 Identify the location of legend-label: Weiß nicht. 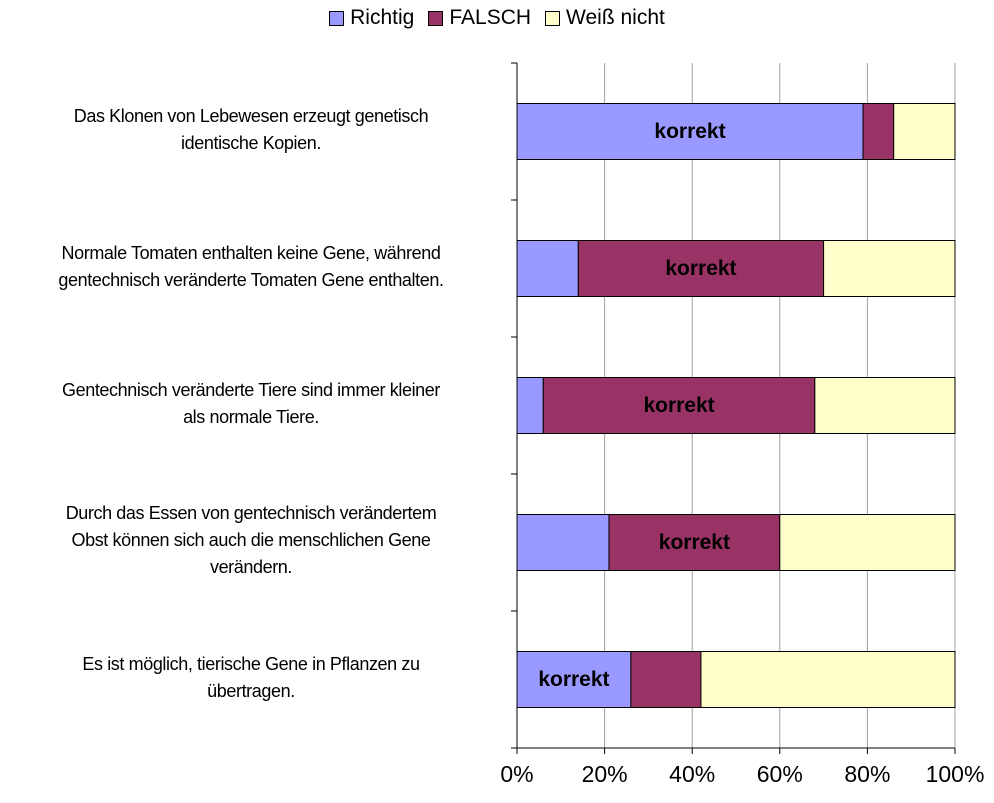
(615, 17).